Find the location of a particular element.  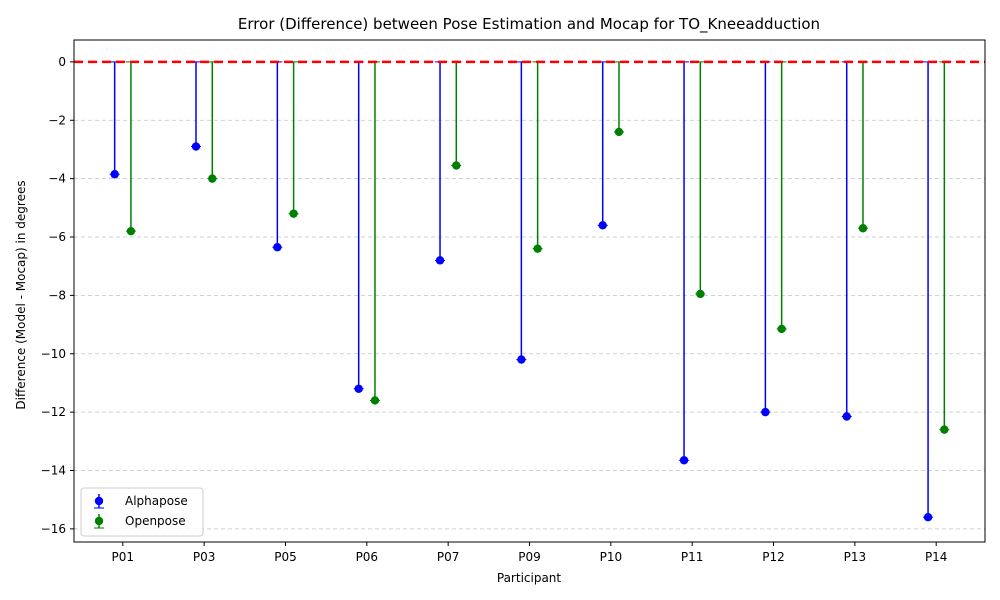

y-tick-label: 0 is located at coordinates (62, 62).